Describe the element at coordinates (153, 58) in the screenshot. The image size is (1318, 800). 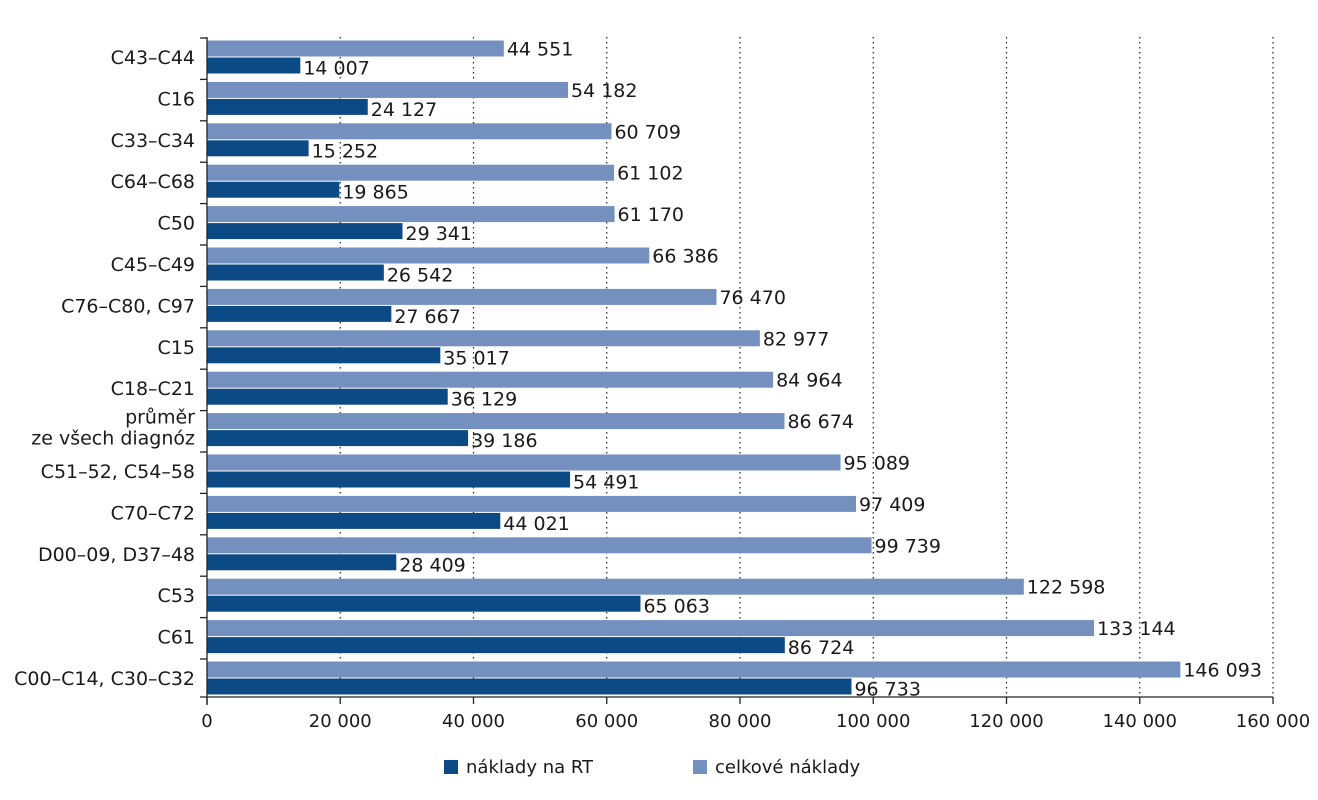
I see `category-label-0: C43–C44` at that location.